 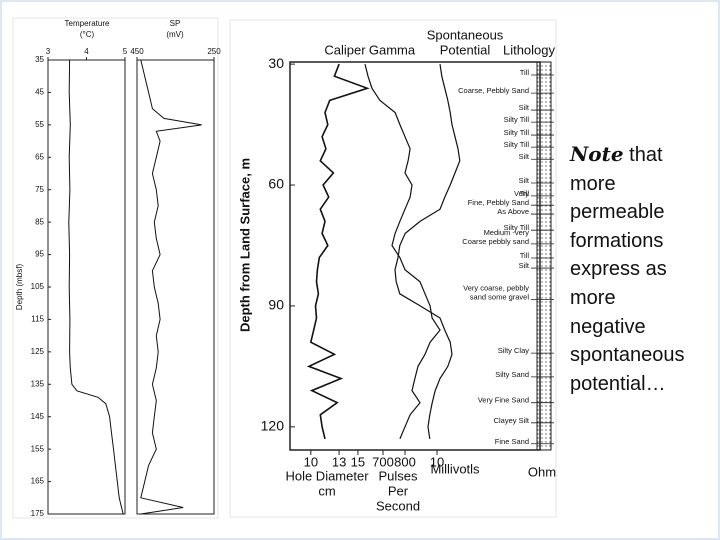 I want to click on track-label: Millivotls, so click(x=455, y=468).